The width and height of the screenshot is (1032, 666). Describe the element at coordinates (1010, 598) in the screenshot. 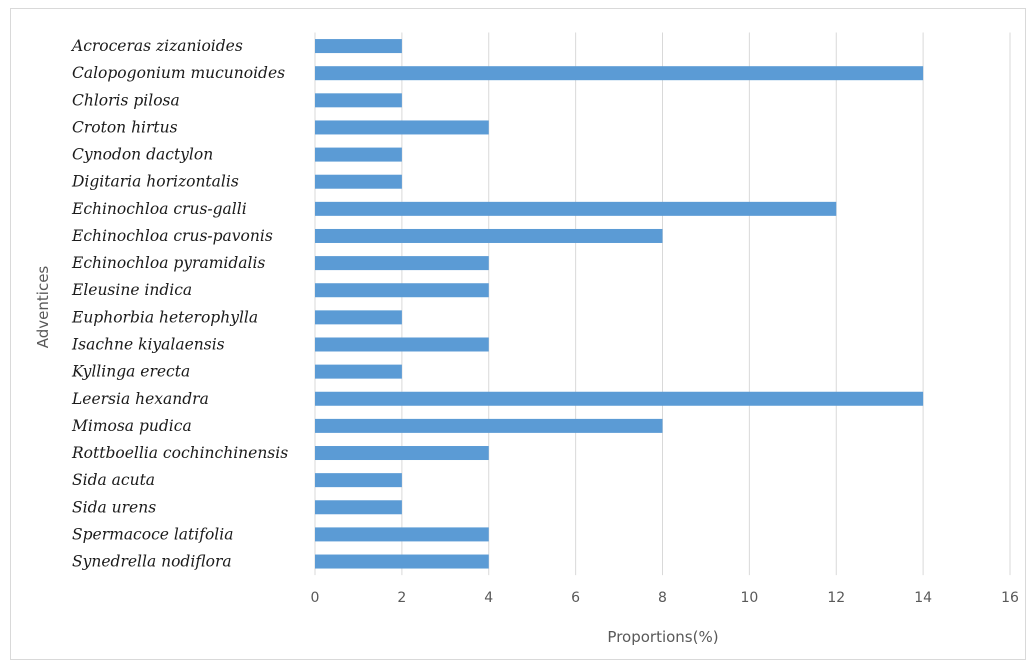

I see `x-tick-label: 16` at that location.